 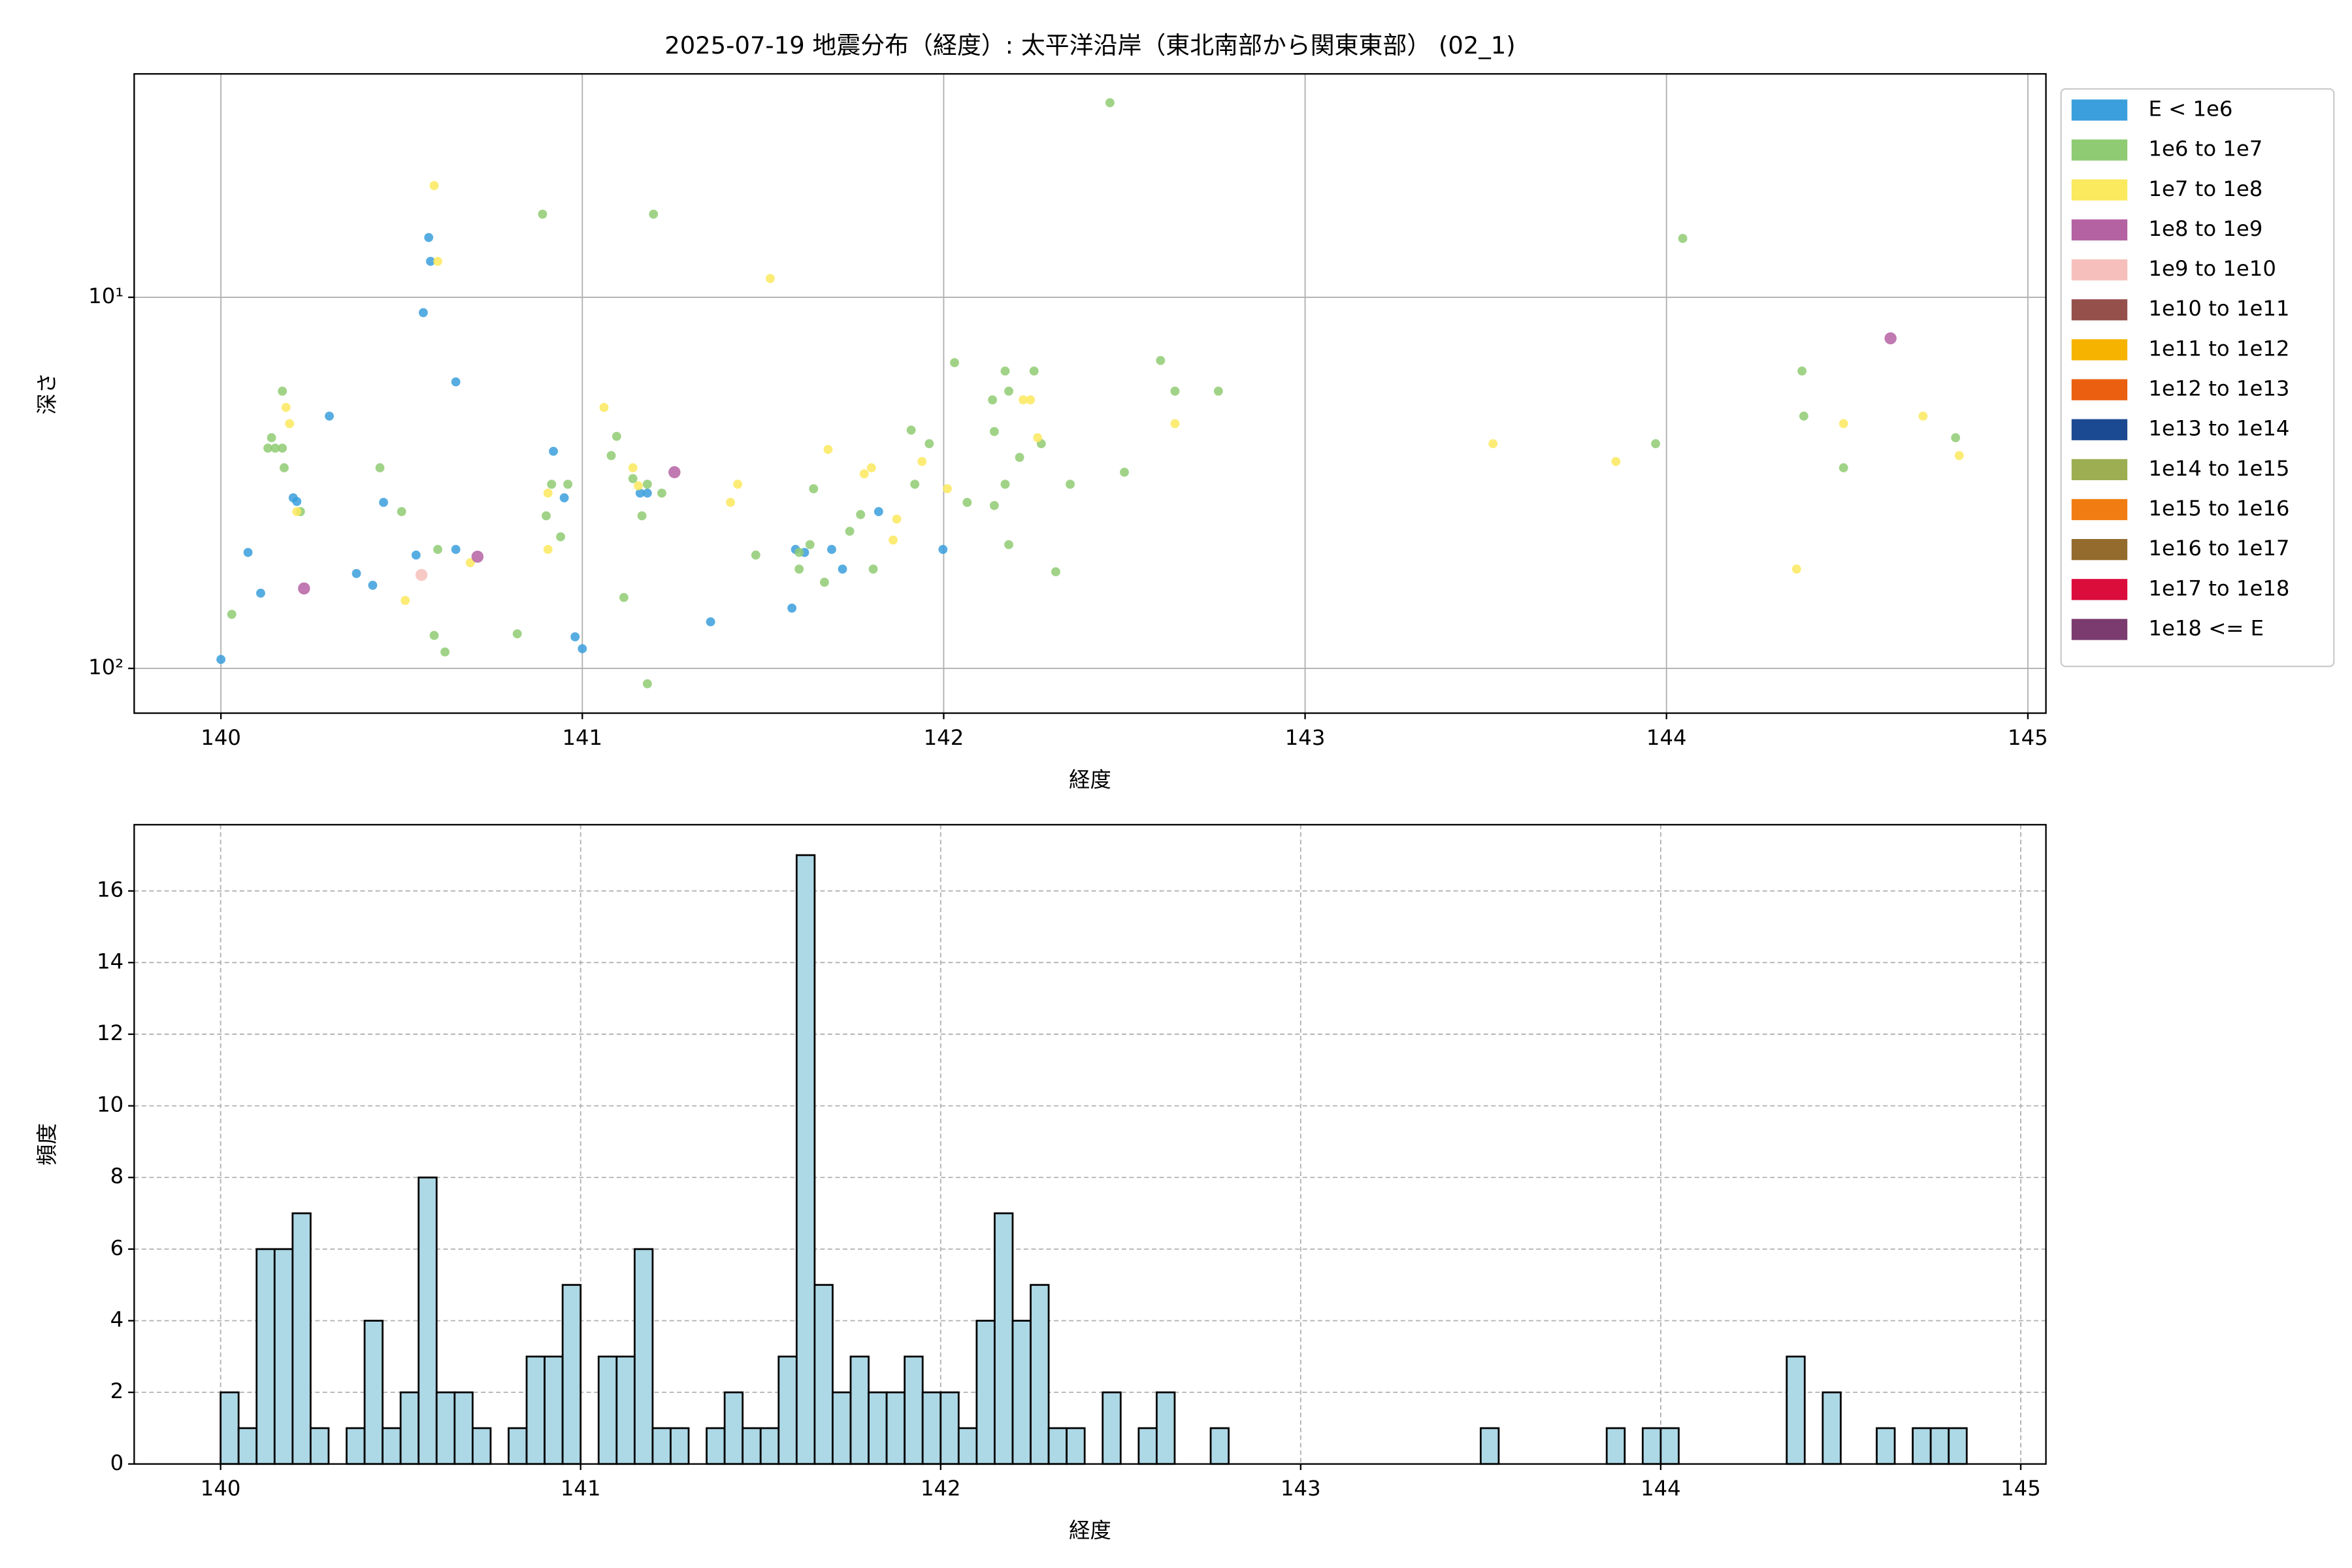 What do you see at coordinates (1301, 1488) in the screenshot?
I see `x-tick-label: 143` at bounding box center [1301, 1488].